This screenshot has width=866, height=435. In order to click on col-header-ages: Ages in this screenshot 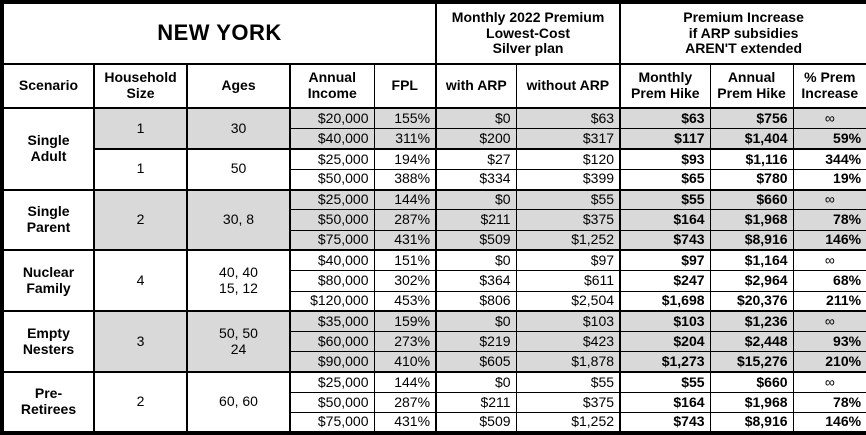, I will do `click(238, 85)`.